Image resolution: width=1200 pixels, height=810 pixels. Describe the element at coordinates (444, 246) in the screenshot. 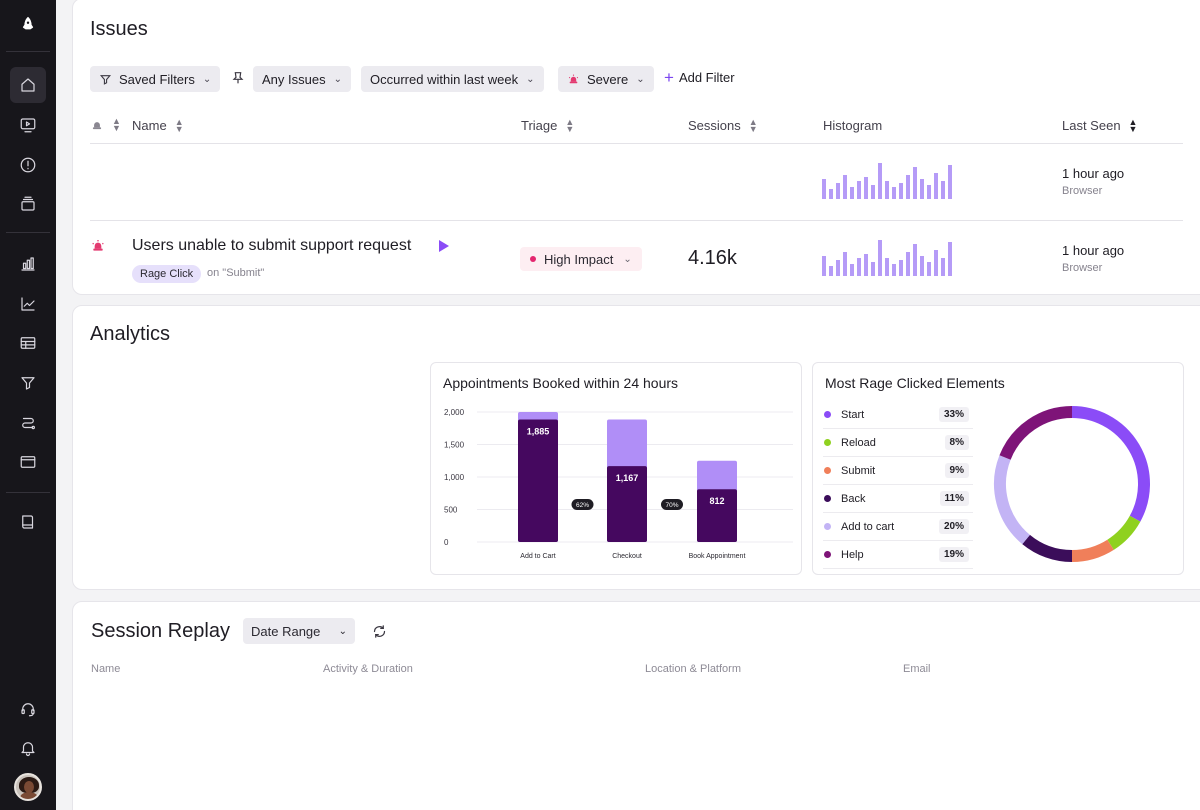

I see `play-icon` at that location.